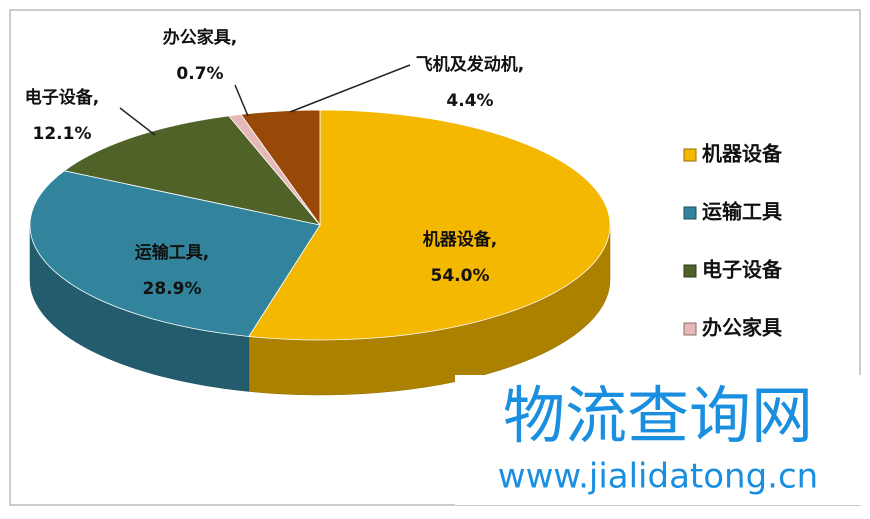 This screenshot has width=870, height=519. I want to click on watermark: 物流查询网 www.jialidatong.cn, so click(658, 440).